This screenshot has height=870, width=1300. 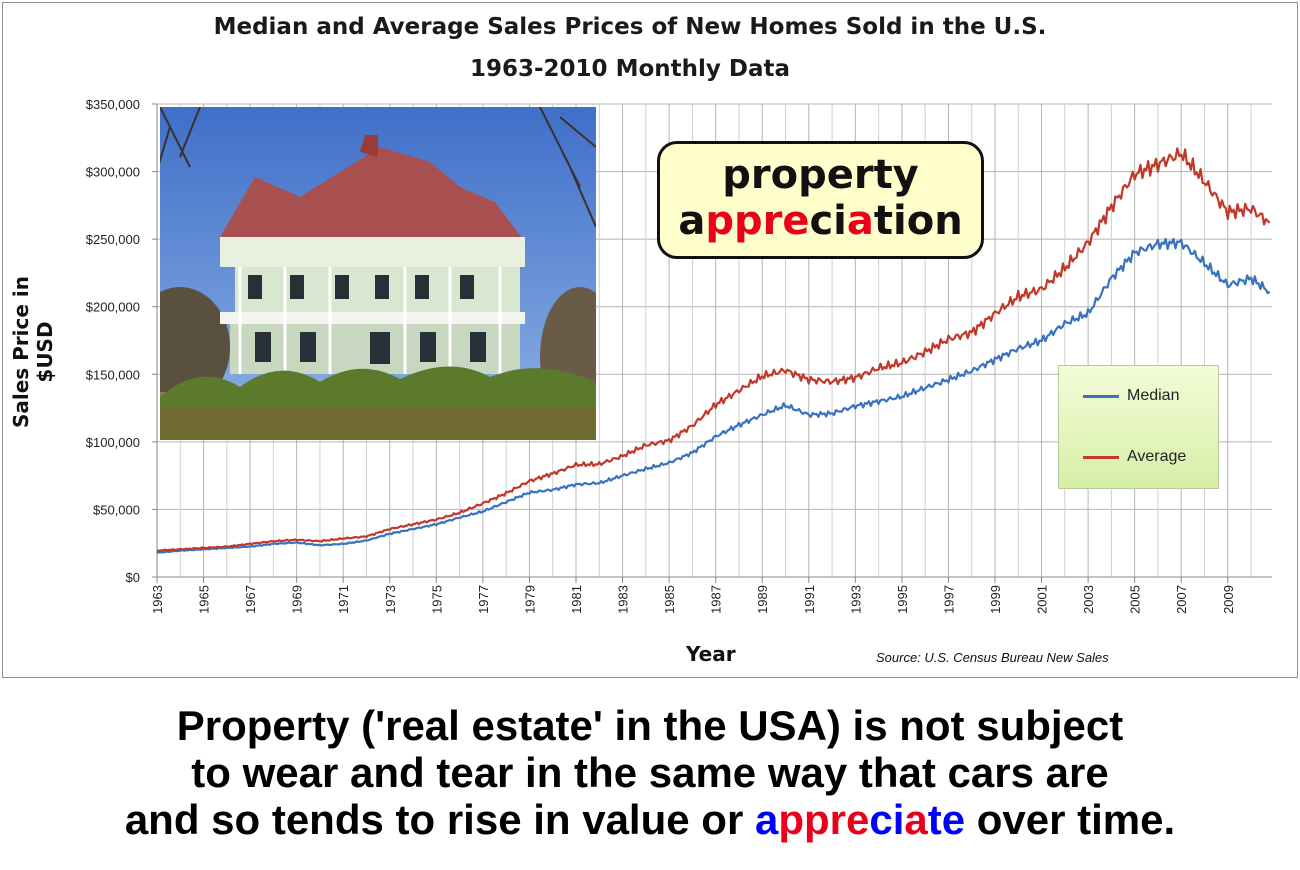 What do you see at coordinates (297, 599) in the screenshot?
I see `x-tick-label: 1969` at bounding box center [297, 599].